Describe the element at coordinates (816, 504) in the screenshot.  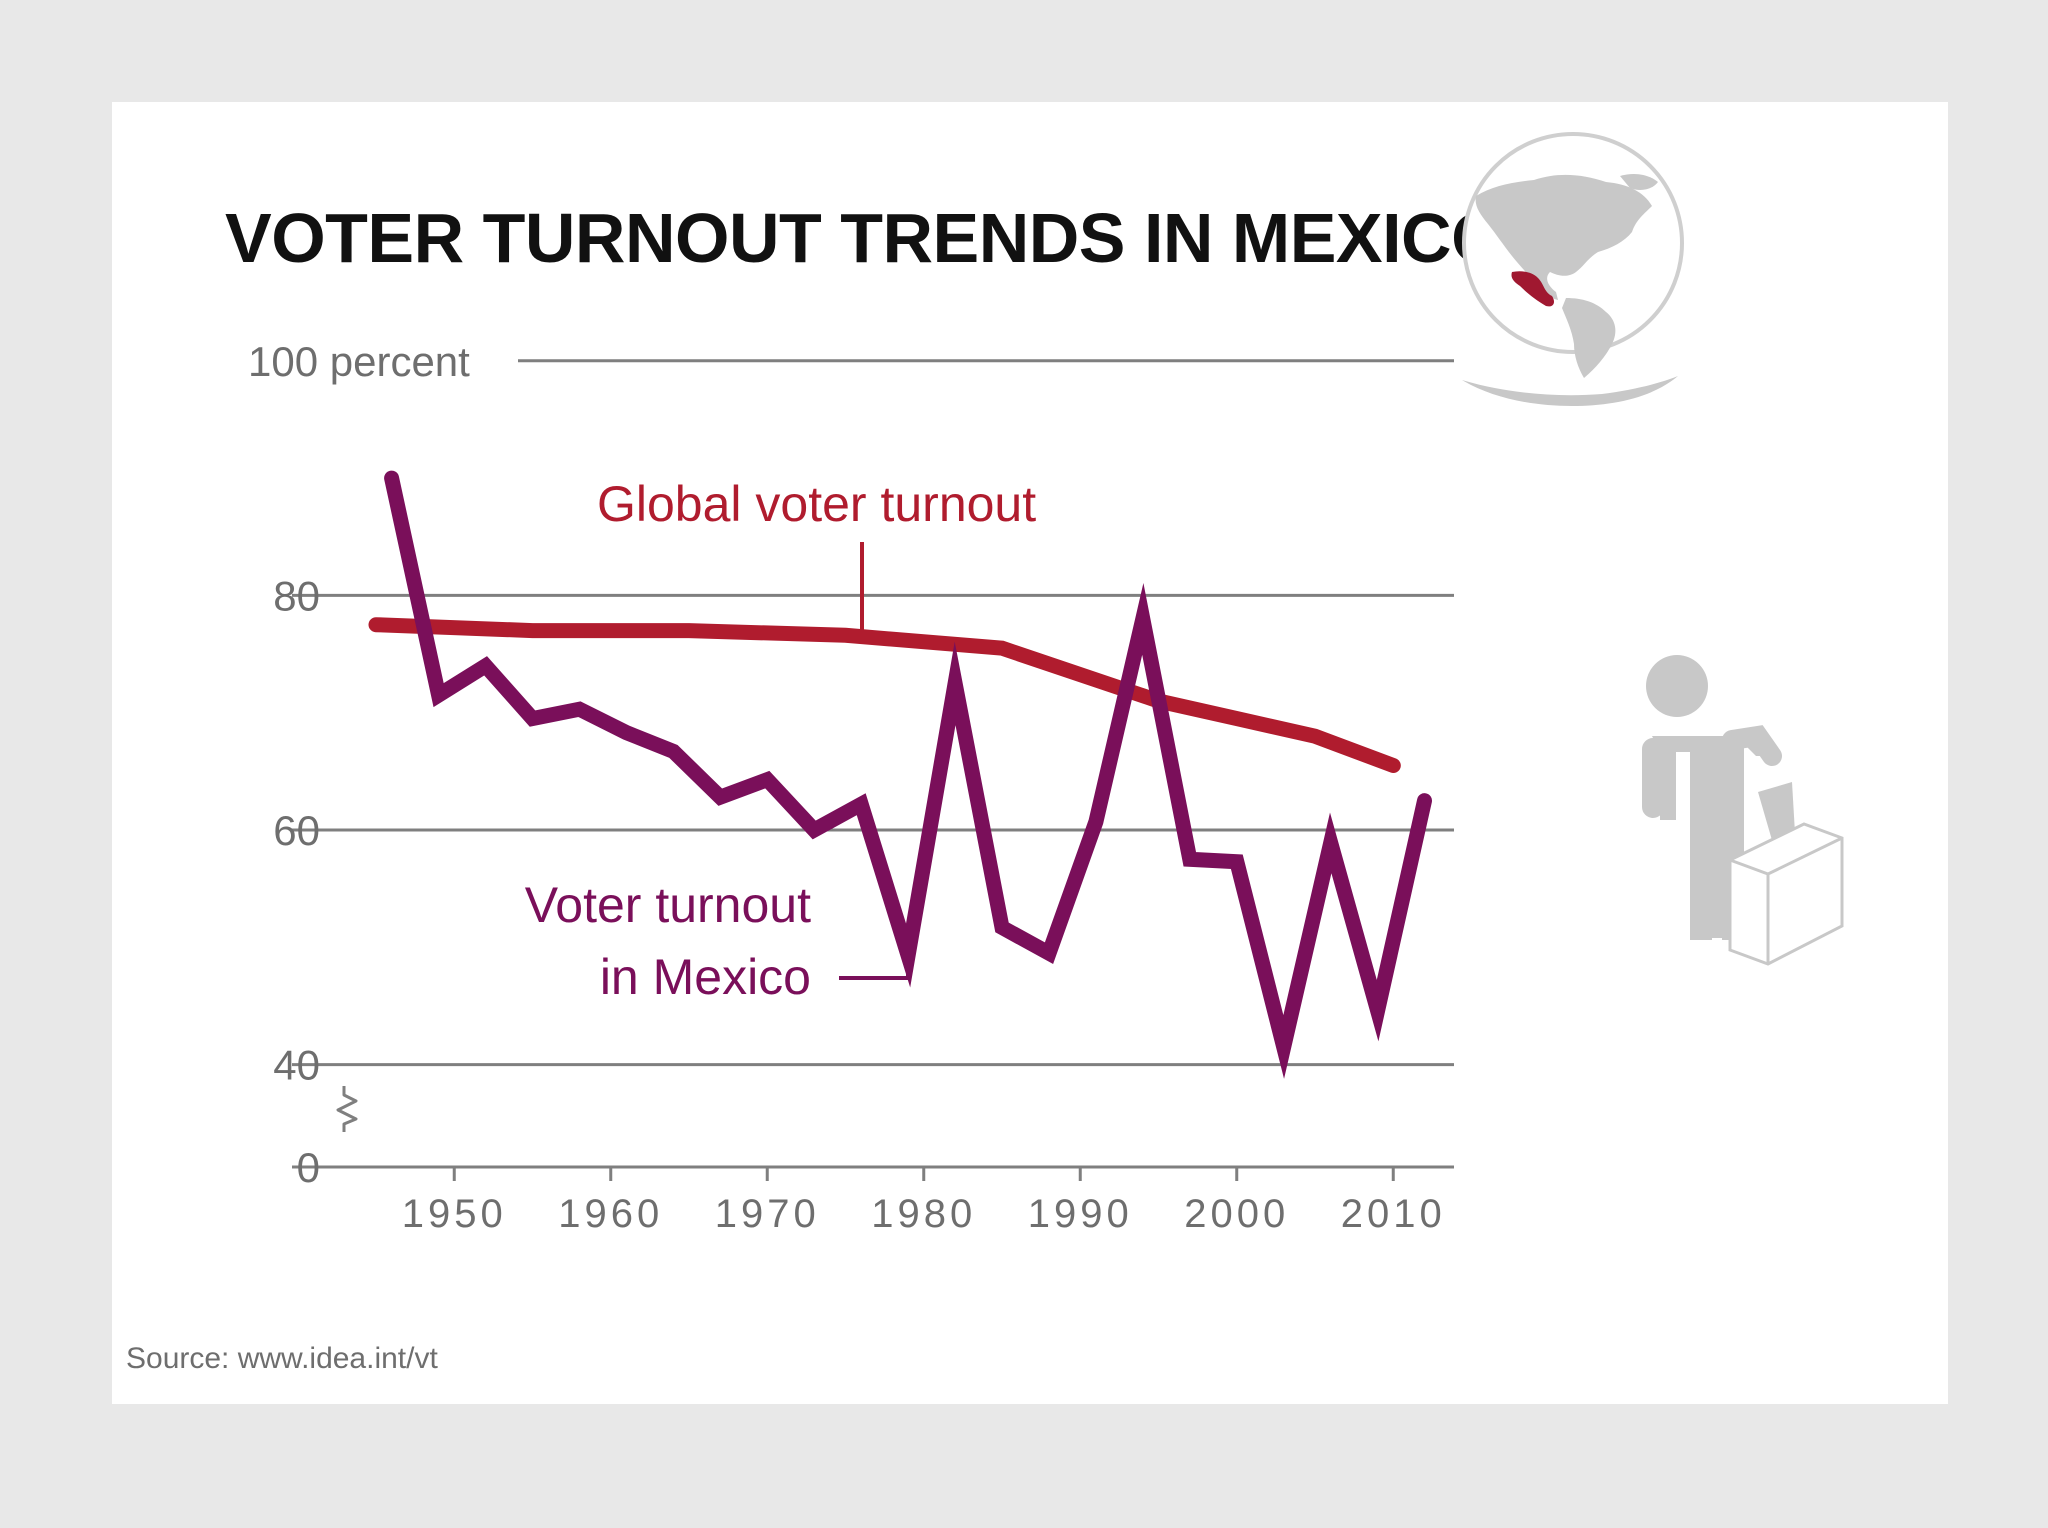
I see `global-series-label: Global voter turnout` at that location.